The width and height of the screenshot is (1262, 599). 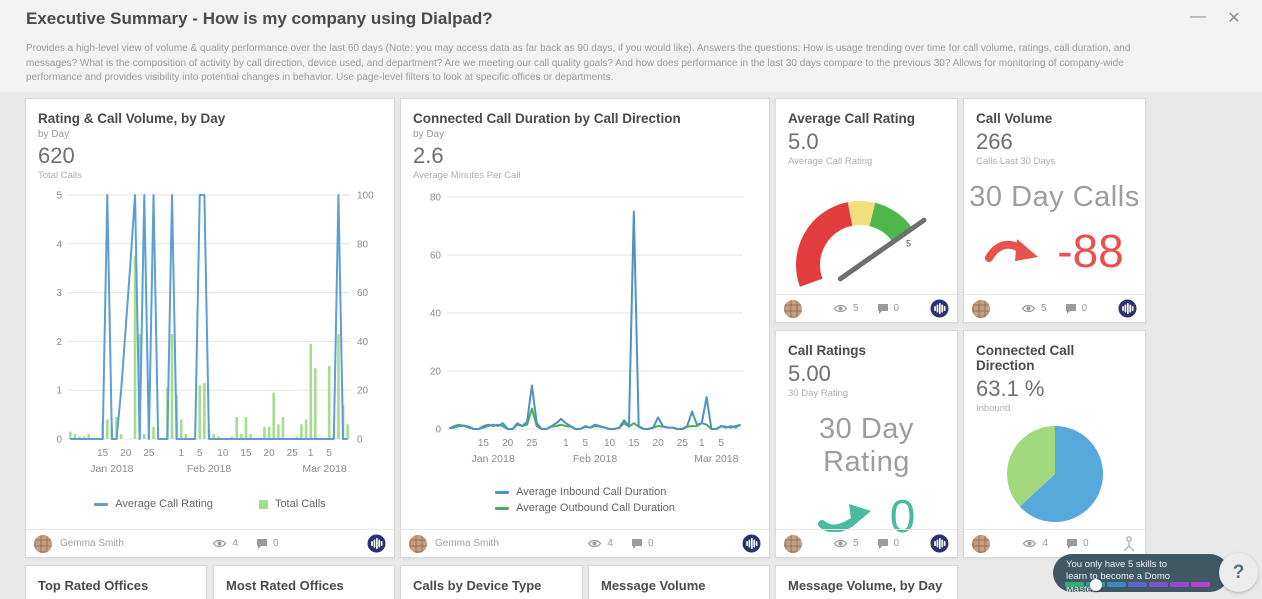 I want to click on card-top-rated-offices: Top Rated Offices 5.00, so click(x=116, y=582).